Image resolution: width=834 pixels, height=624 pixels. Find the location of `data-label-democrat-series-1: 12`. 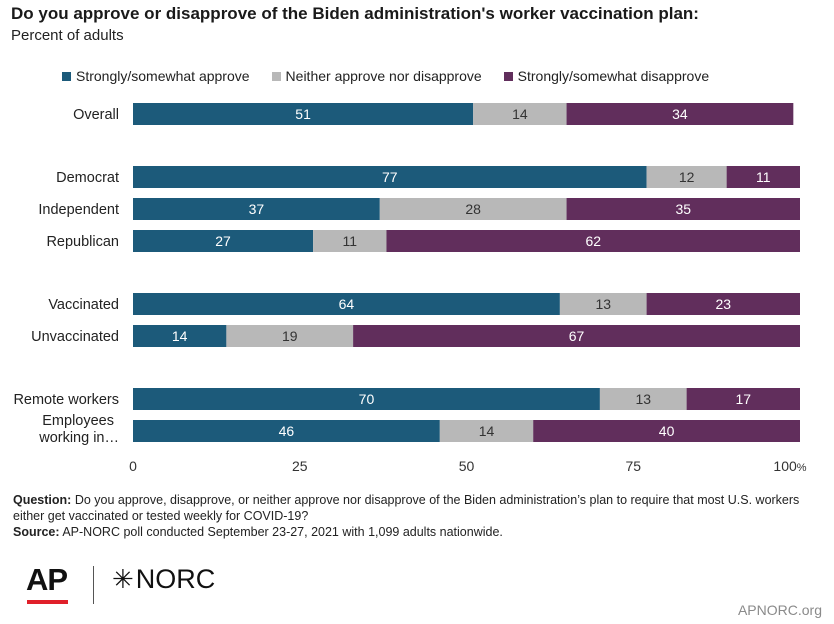

data-label-democrat-series-1: 12 is located at coordinates (687, 177).